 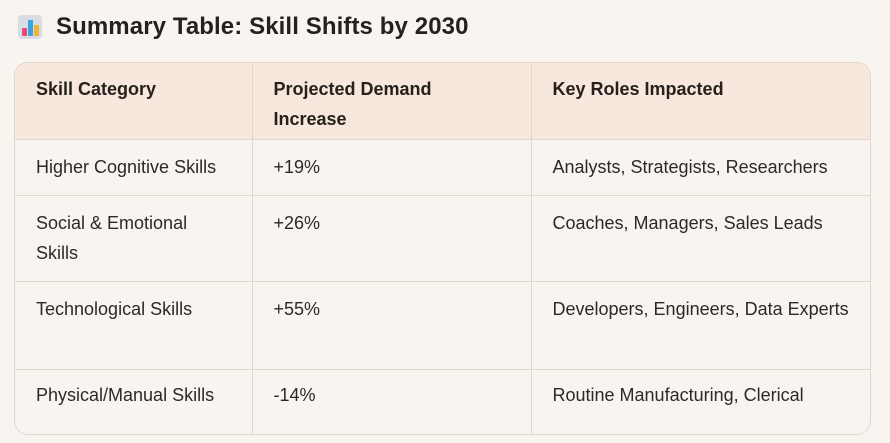 What do you see at coordinates (392, 326) in the screenshot?
I see `cell-demand-change: +55%` at bounding box center [392, 326].